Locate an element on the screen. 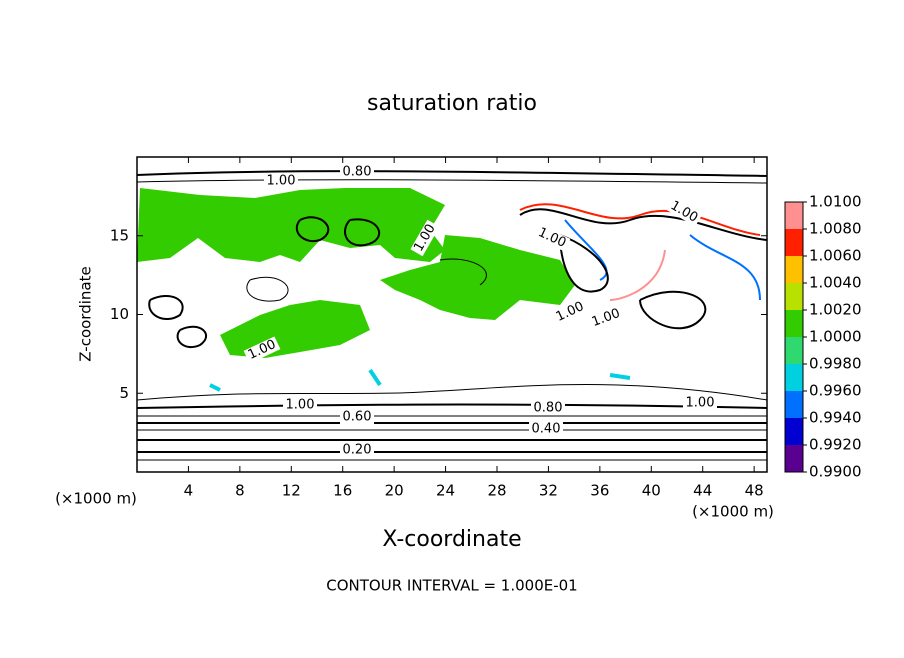  colorbar-tick-label: 0.9940 is located at coordinates (835, 418).